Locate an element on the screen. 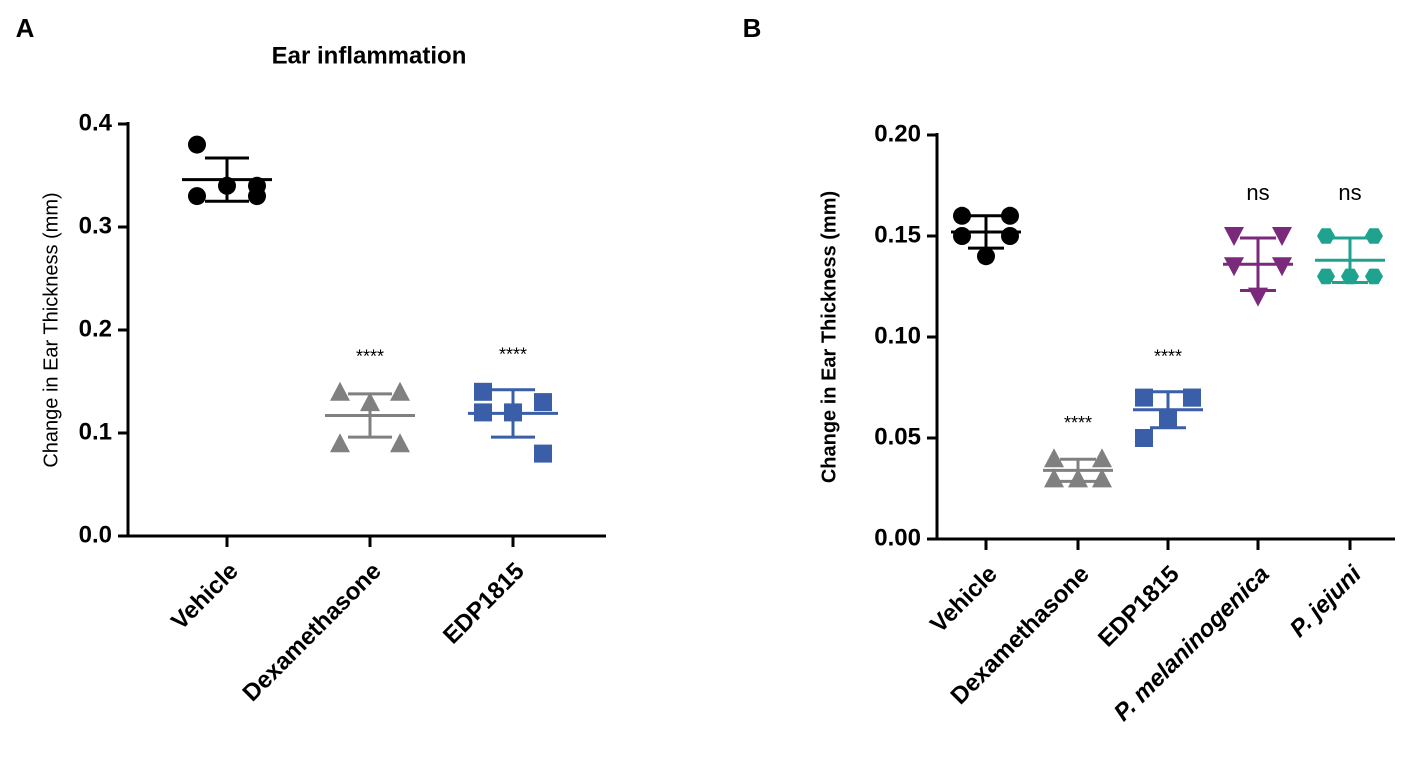  y-tick-label: 0.2 is located at coordinates (95, 328).